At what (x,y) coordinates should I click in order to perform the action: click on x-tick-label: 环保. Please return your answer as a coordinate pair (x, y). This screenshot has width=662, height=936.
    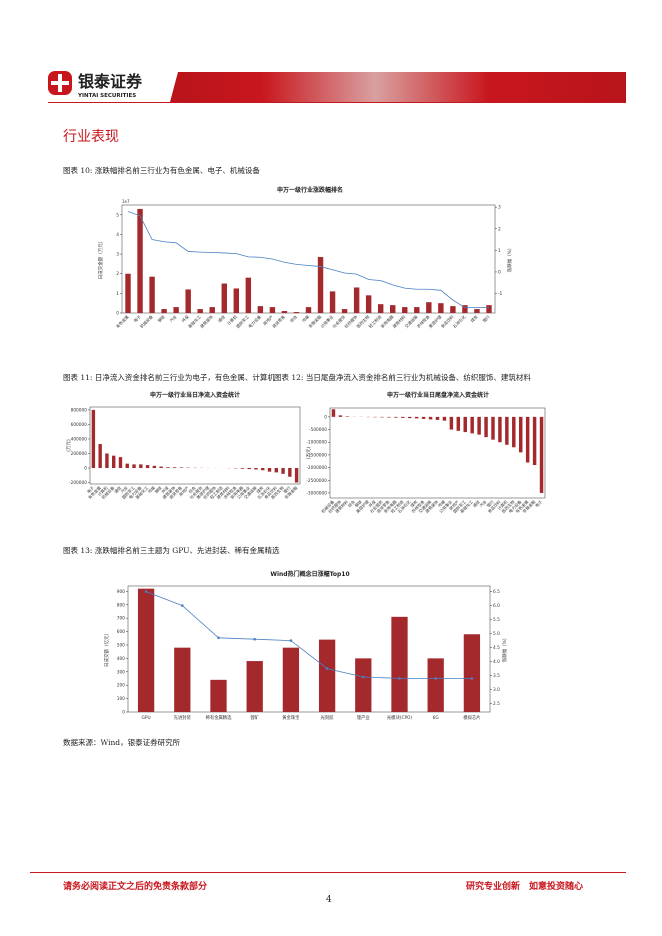
    Looking at the image, I should click on (372, 503).